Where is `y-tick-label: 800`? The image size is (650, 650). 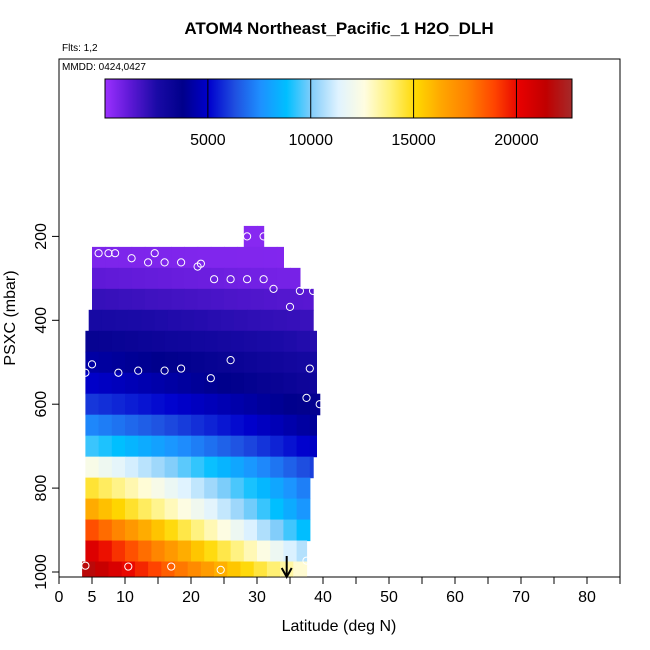 y-tick-label: 800 is located at coordinates (41, 488).